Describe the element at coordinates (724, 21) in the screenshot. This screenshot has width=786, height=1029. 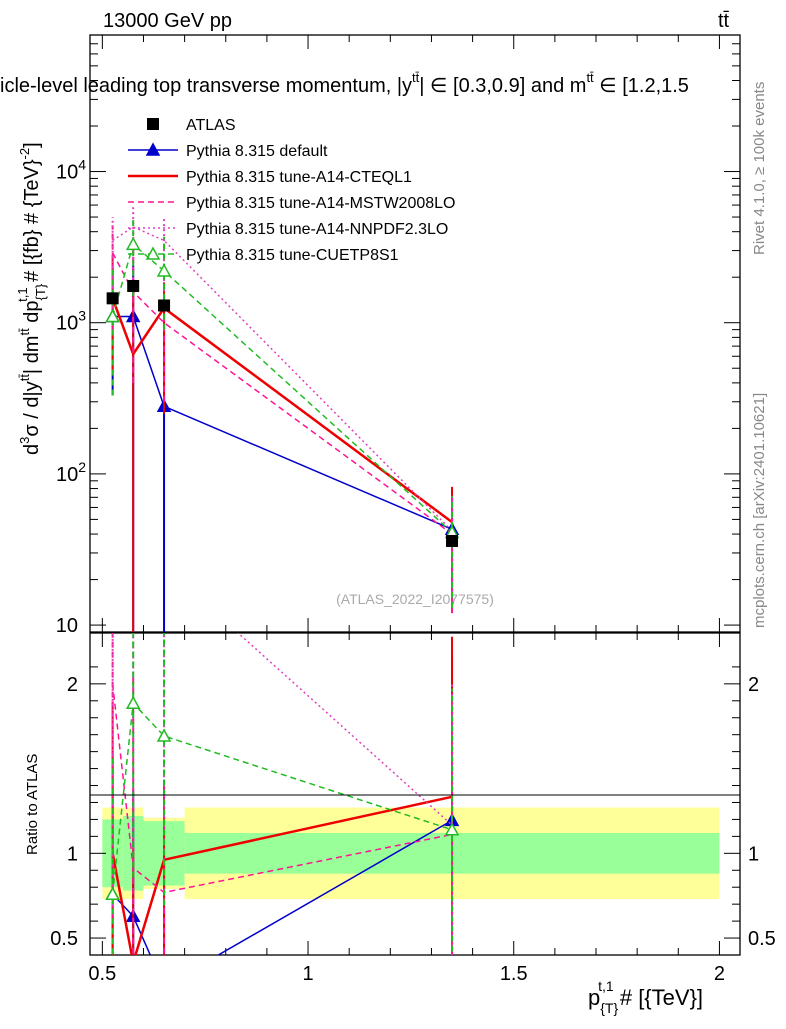
I see `process-label: tt̄` at that location.